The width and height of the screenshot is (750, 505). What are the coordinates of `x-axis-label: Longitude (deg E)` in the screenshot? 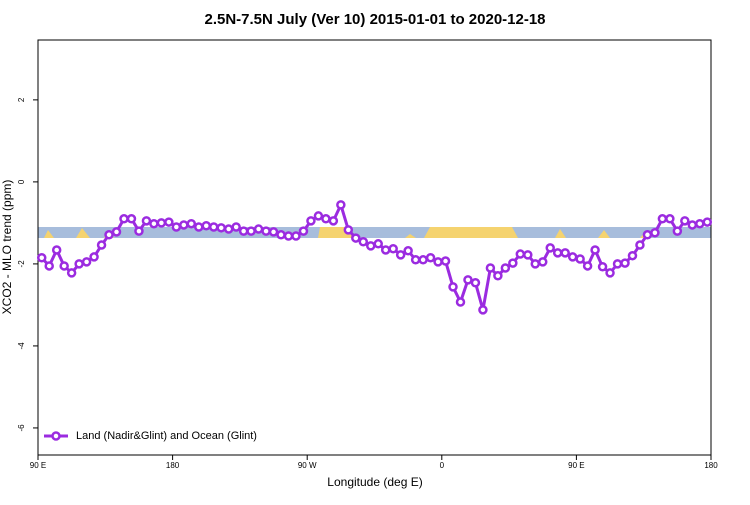 It's located at (374, 482).